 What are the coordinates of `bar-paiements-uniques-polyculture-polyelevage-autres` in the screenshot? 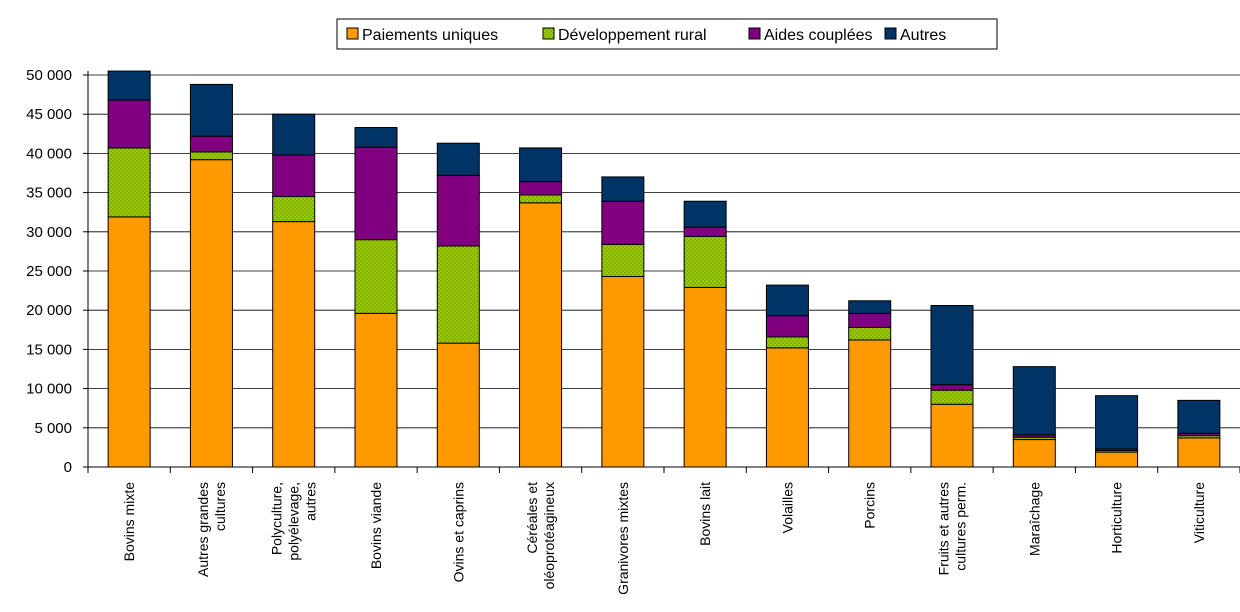 It's located at (294, 344).